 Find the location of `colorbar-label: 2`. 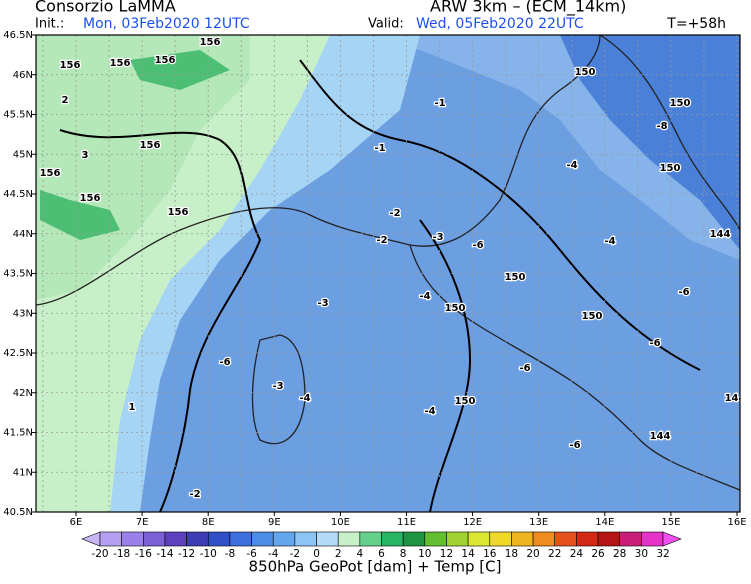

colorbar-label: 2 is located at coordinates (338, 554).